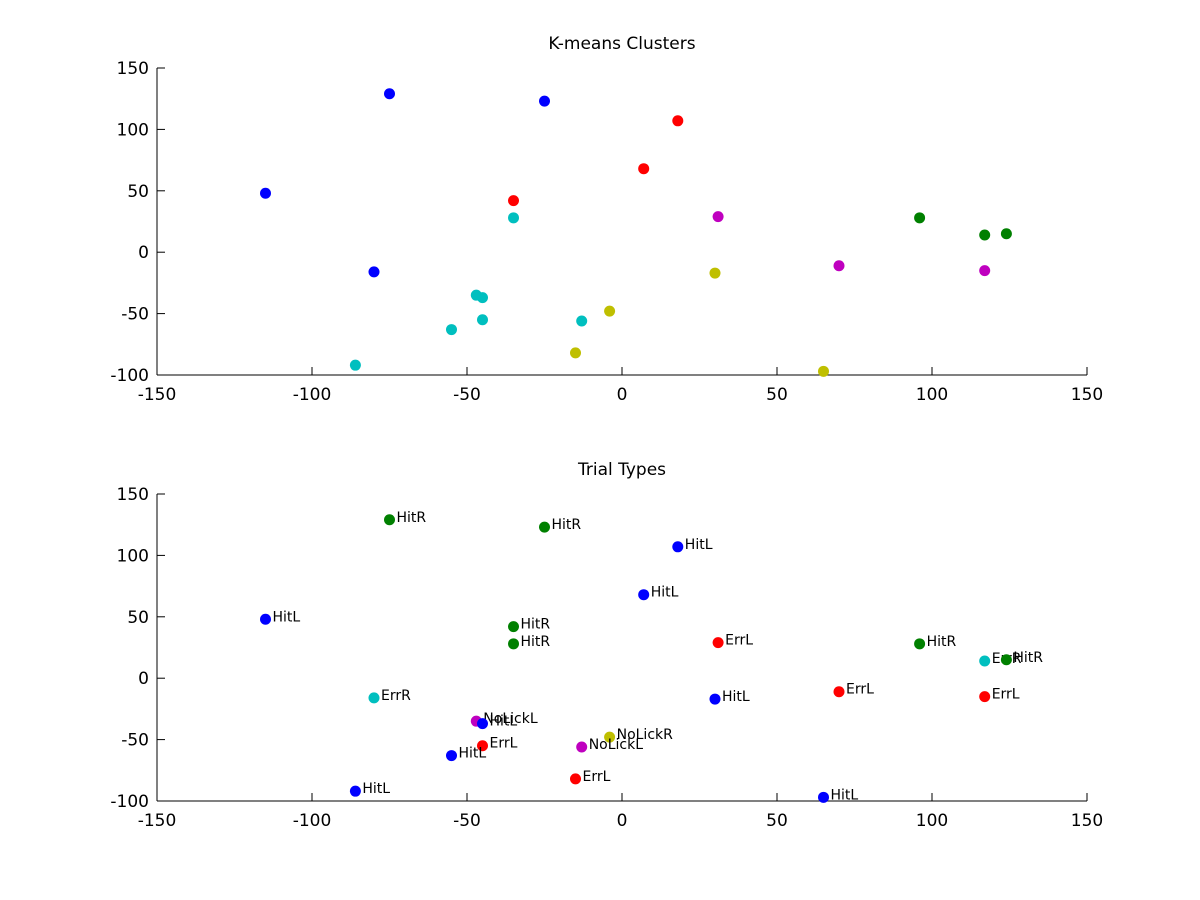 The height and width of the screenshot is (900, 1200). I want to click on x-tick-label: 150, so click(1087, 395).